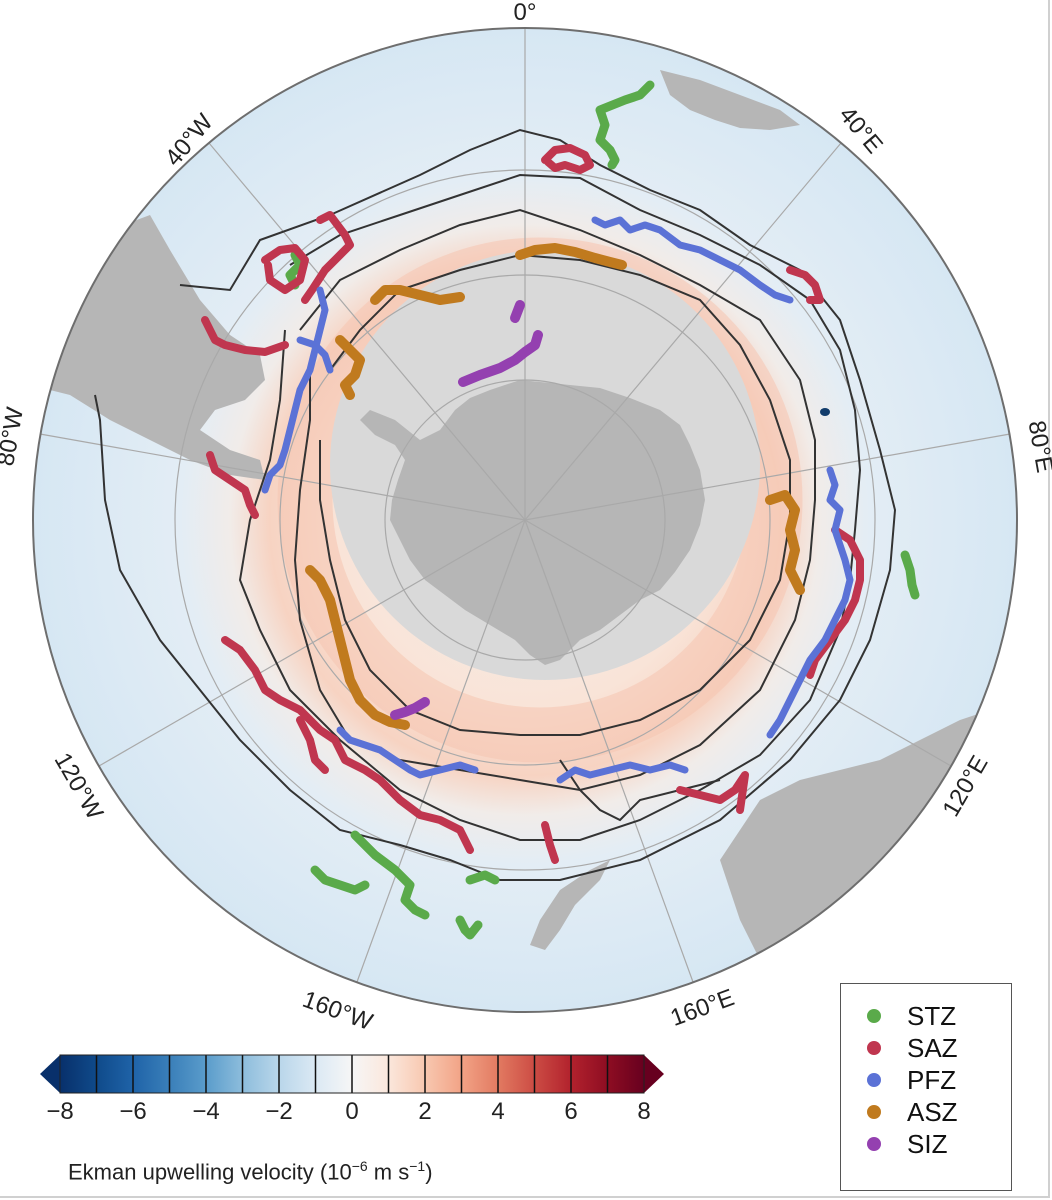 The image size is (1052, 1200). Describe the element at coordinates (337, 1011) in the screenshot. I see `lon-label-160w: 160°W` at that location.